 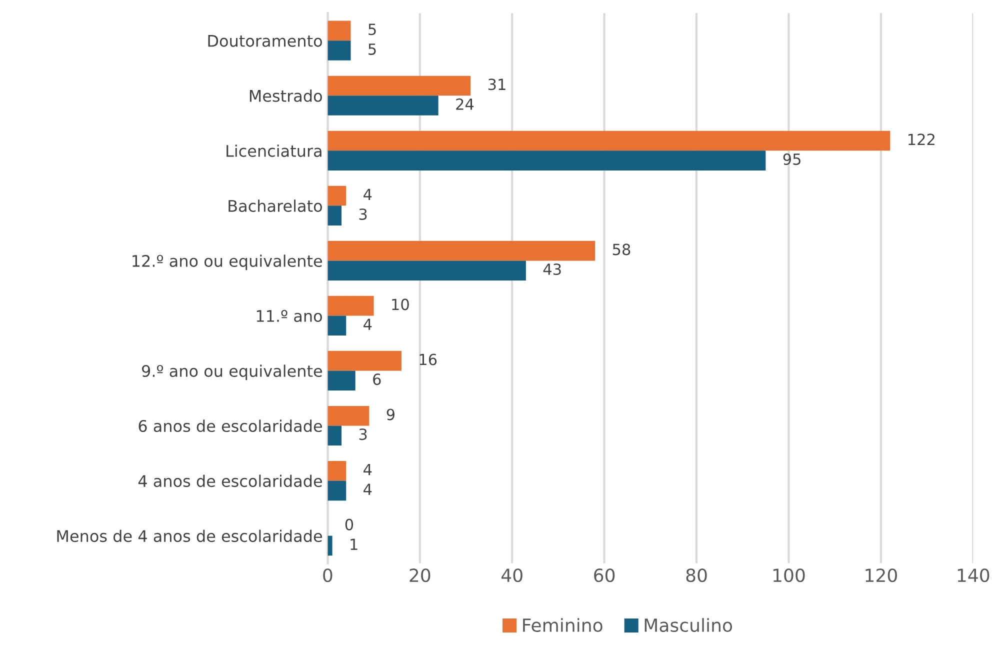 What do you see at coordinates (286, 96) in the screenshot?
I see `y-tick-label: Mestrado` at bounding box center [286, 96].